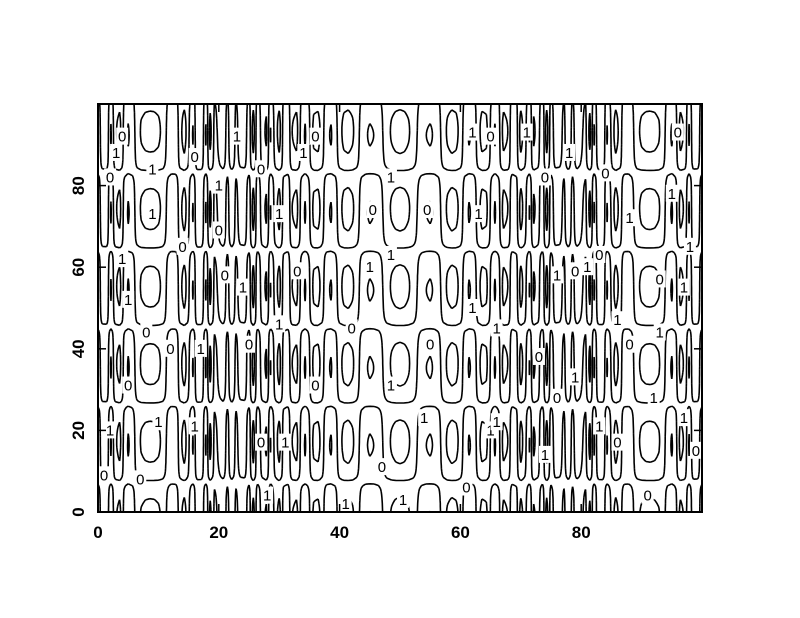  What do you see at coordinates (78, 430) in the screenshot?
I see `y-tick-label: 20` at bounding box center [78, 430].